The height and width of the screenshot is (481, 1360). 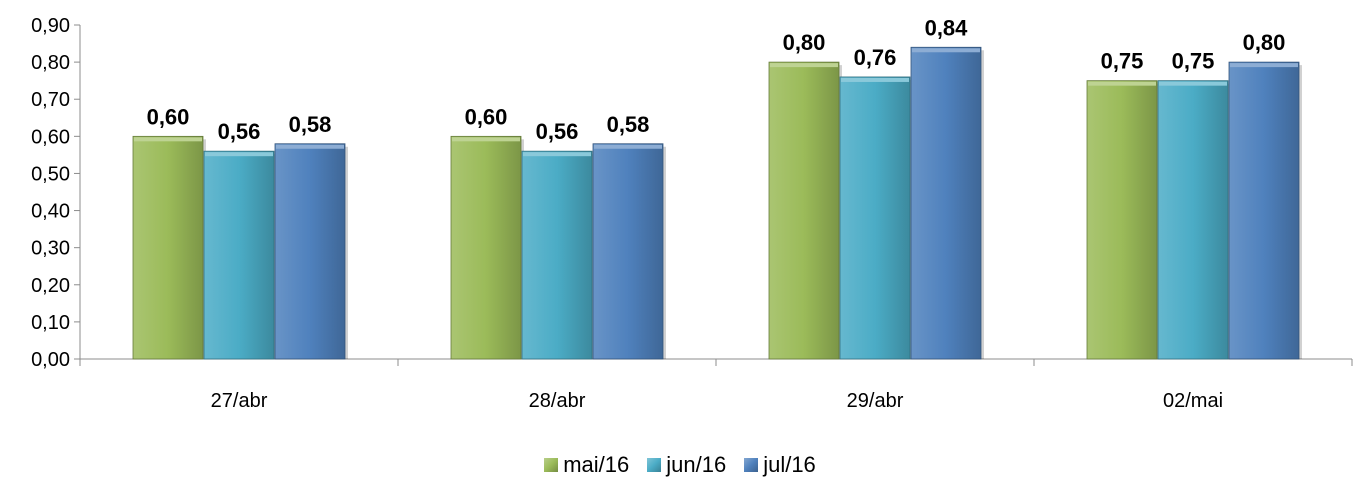 I want to click on y-tick-label: 0,70, so click(x=50, y=100).